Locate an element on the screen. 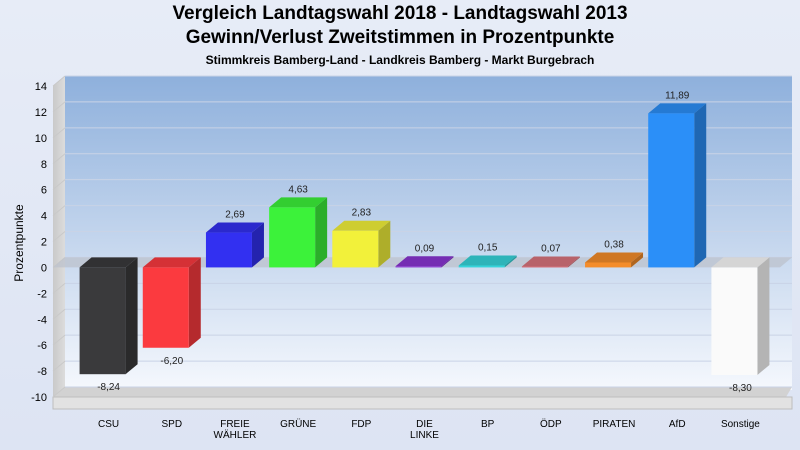  data-label: -8,30 is located at coordinates (740, 388).